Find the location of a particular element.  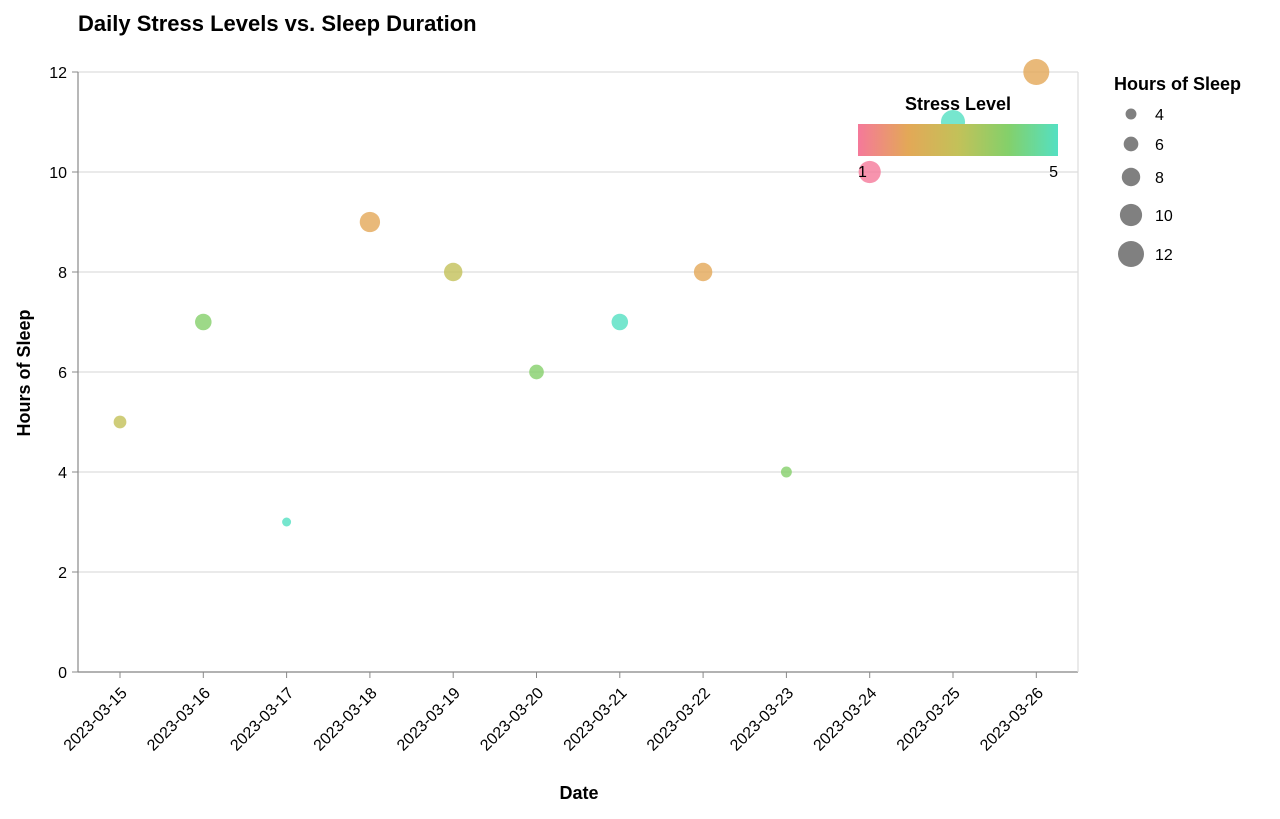

color-legend: Stress Level 1 5 is located at coordinates (958, 137).